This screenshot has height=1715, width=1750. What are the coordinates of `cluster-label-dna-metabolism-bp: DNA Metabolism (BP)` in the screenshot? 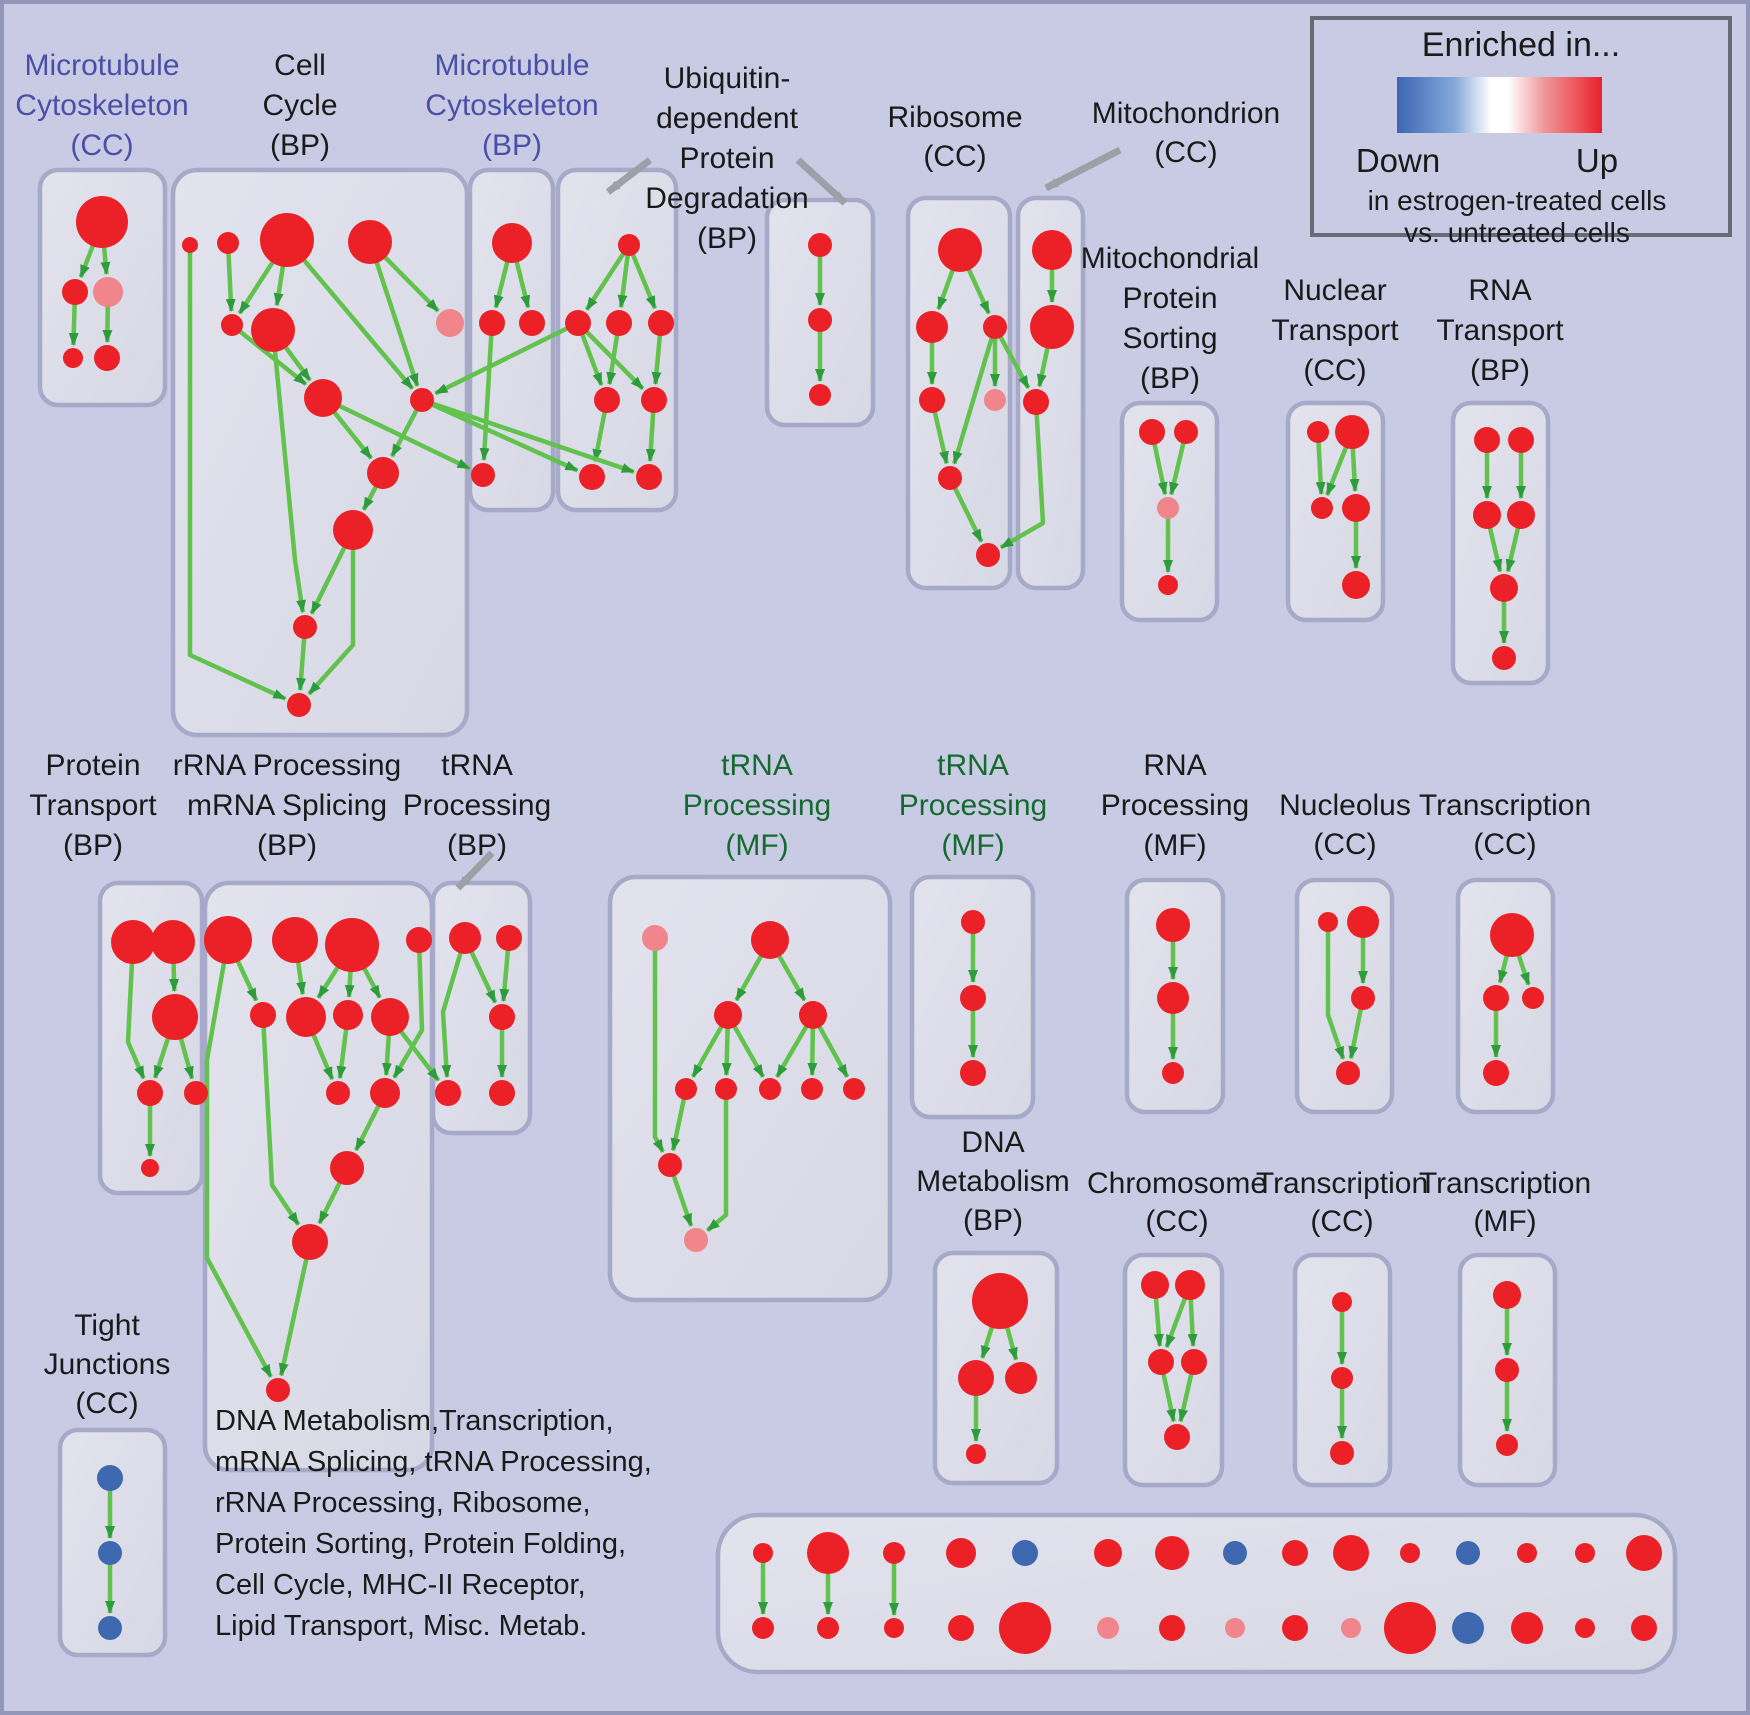 It's located at (992, 1181).